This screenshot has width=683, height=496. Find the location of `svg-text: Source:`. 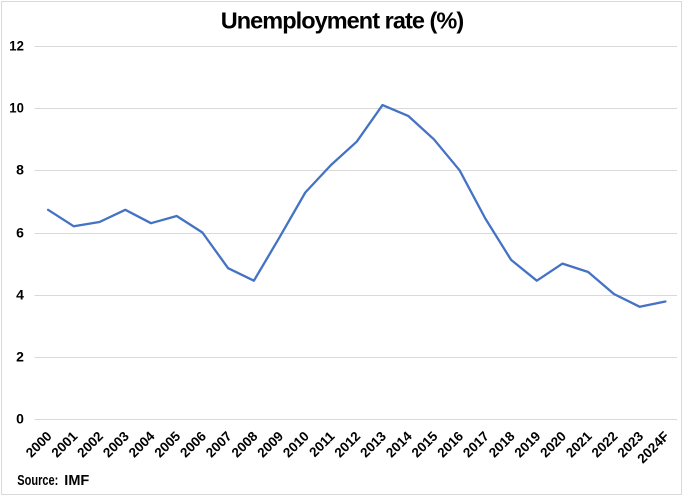

svg-text: Source: is located at coordinates (37, 479).